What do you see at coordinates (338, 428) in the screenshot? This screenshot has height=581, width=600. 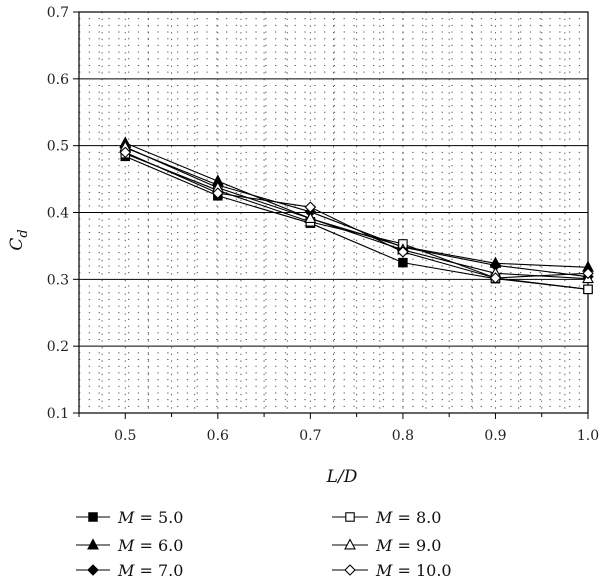 I see `x-axis-ticks: 0.5 0.6 0.7 0.8 0.9 1.0` at bounding box center [338, 428].